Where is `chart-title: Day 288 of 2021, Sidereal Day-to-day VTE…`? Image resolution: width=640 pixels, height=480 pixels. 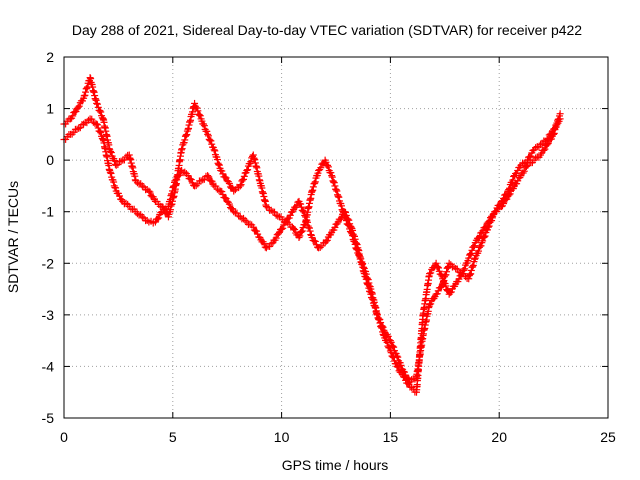
chart-title: Day 288 of 2021, Sidereal Day-to-day VTE… is located at coordinates (327, 30).